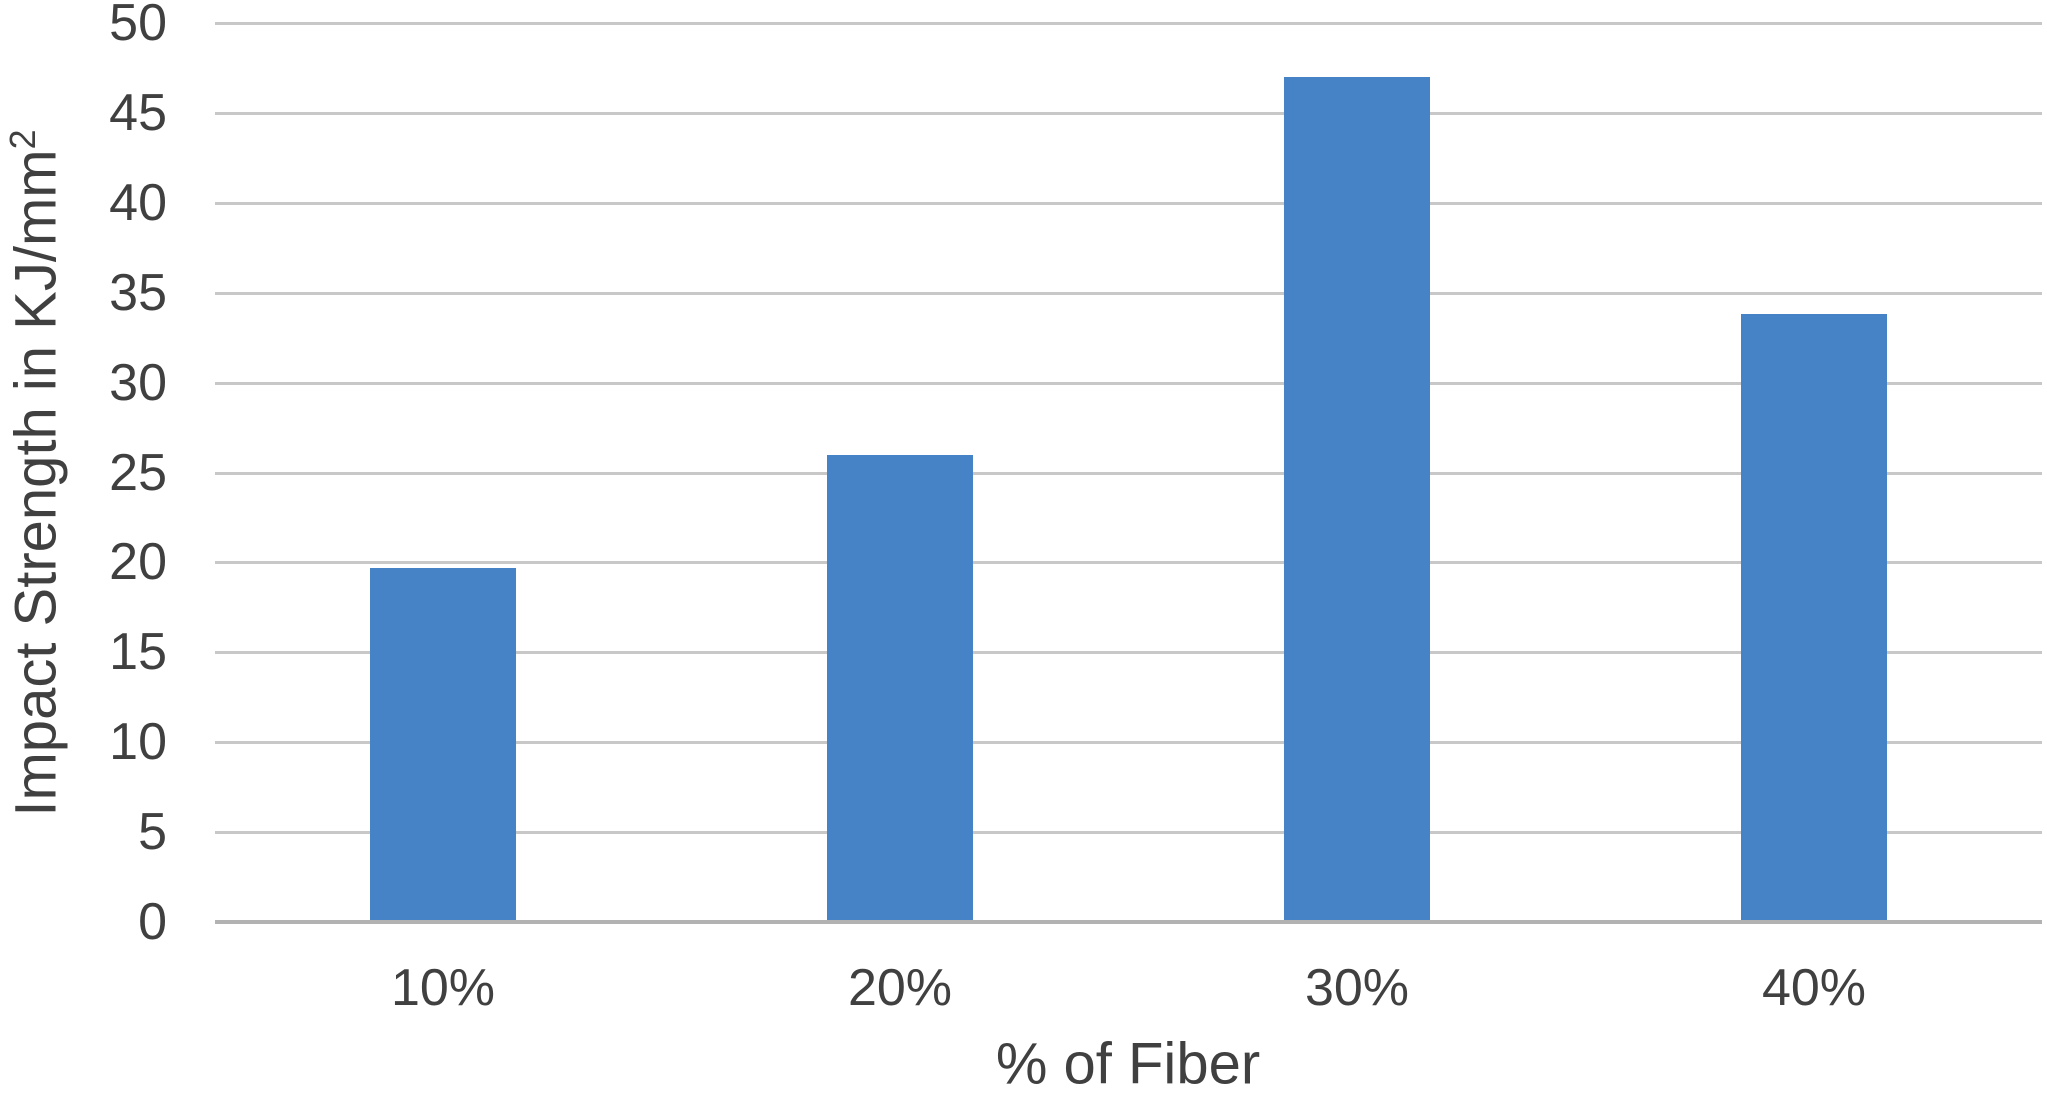  I want to click on y-tick-label-10: 10, so click(138, 742).